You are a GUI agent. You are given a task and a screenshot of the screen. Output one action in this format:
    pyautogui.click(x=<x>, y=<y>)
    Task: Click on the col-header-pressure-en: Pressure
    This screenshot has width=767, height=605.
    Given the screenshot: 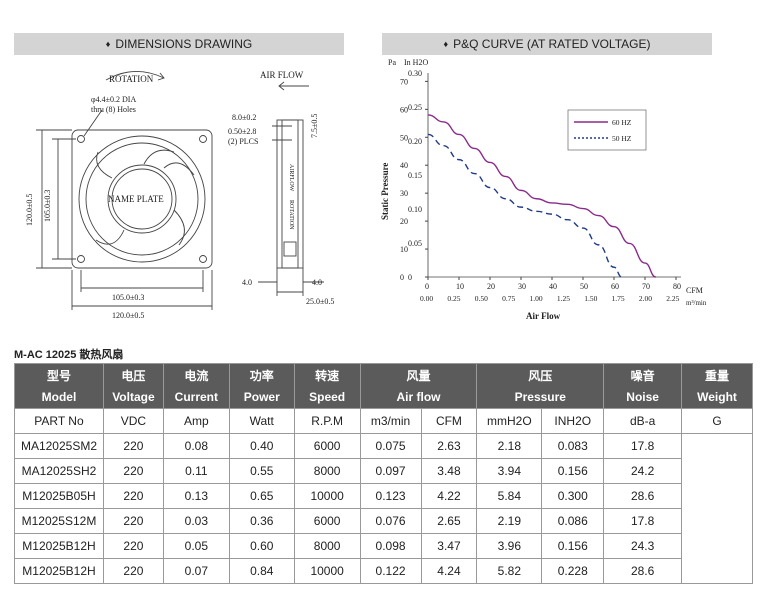 What is the action you would take?
    pyautogui.click(x=540, y=397)
    